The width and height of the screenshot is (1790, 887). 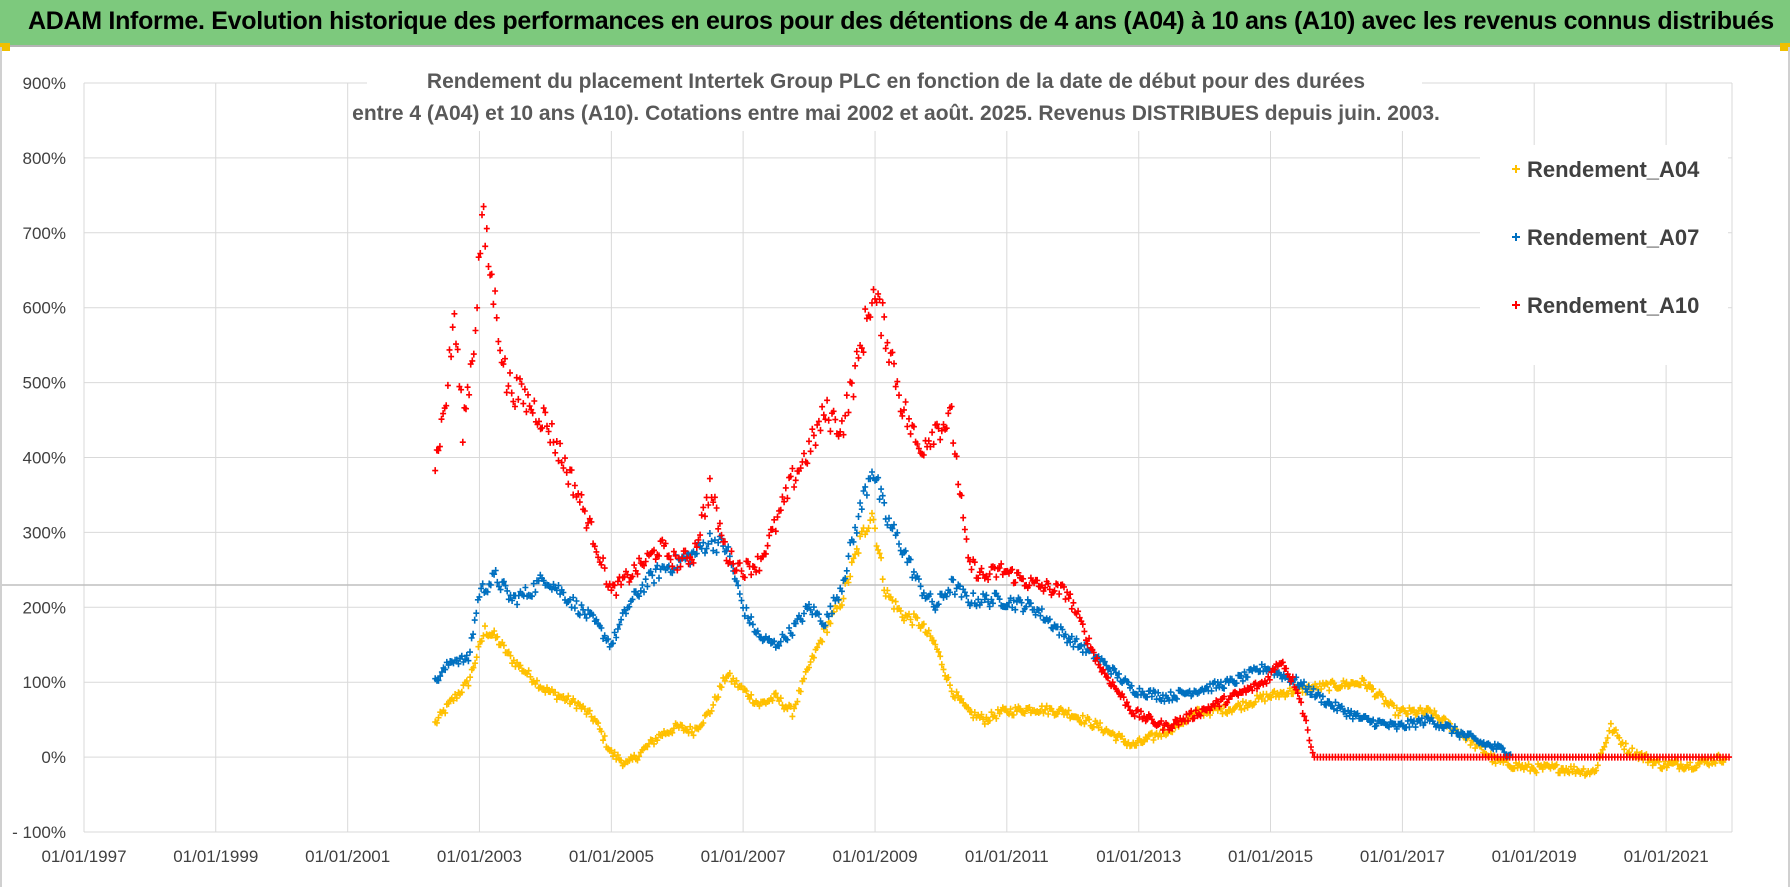 I want to click on y-tick-label: 400%, so click(x=44, y=458).